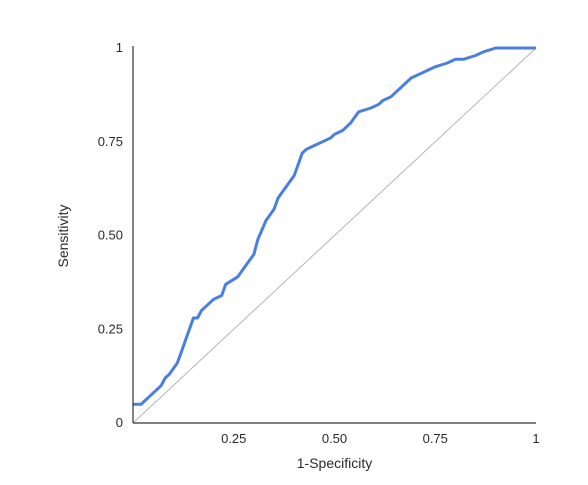  I want to click on y-tick-labels: 0 0.25 0.50 0.75 1, so click(110, 235).